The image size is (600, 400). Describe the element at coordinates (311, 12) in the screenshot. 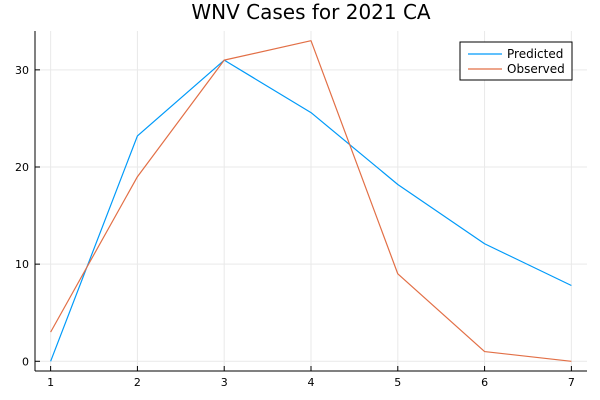

I see `chart-title: WNV Cases for 2021 CA` at that location.